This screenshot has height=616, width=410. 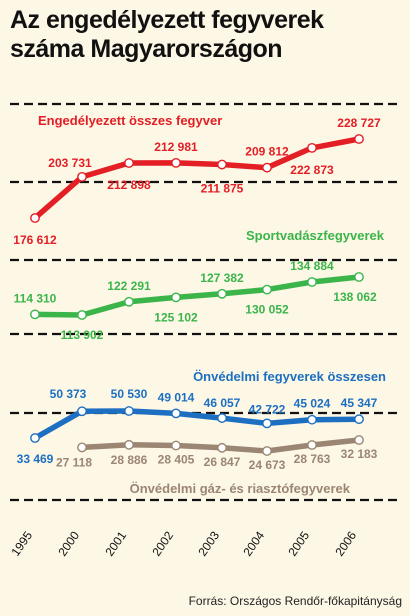 What do you see at coordinates (129, 460) in the screenshot?
I see `data-label-gas-2001: 28 886` at bounding box center [129, 460].